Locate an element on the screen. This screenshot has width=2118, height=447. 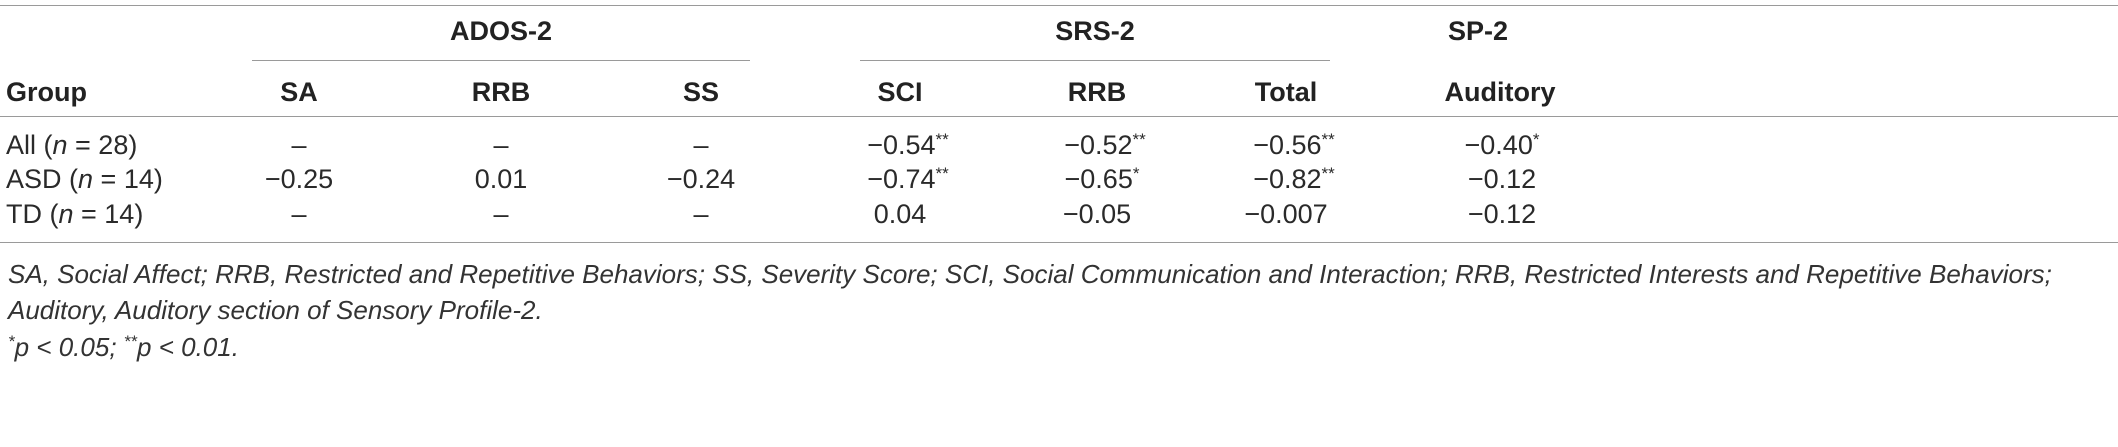
group-header-ados: ADOS-2 is located at coordinates (501, 31).